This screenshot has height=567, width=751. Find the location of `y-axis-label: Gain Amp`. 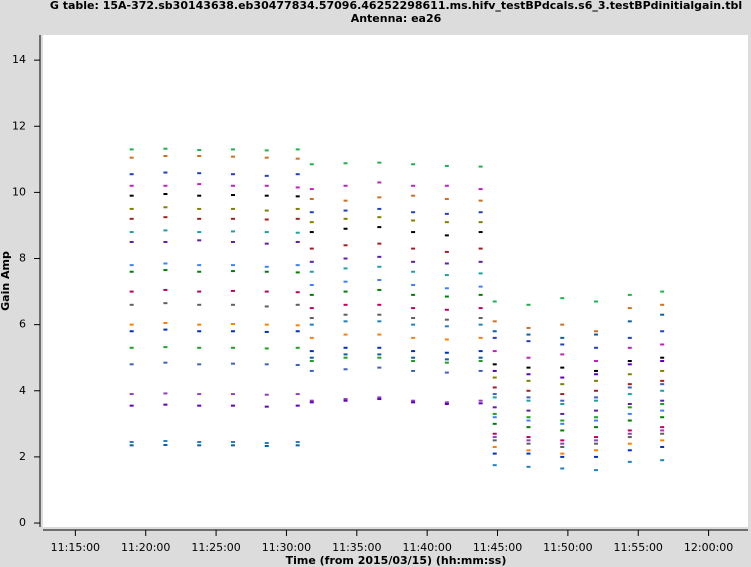

y-axis-label: Gain Amp is located at coordinates (6, 281).